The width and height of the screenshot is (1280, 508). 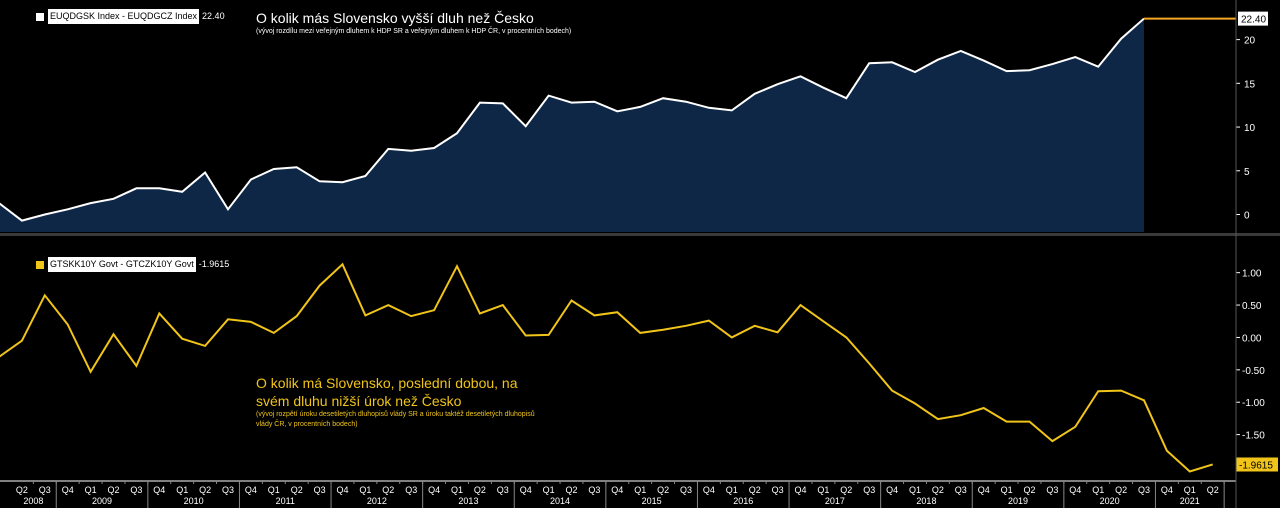 What do you see at coordinates (124, 17) in the screenshot?
I see `legend-top-label: EUQDGSK Index - EUQDGCZ Index` at bounding box center [124, 17].